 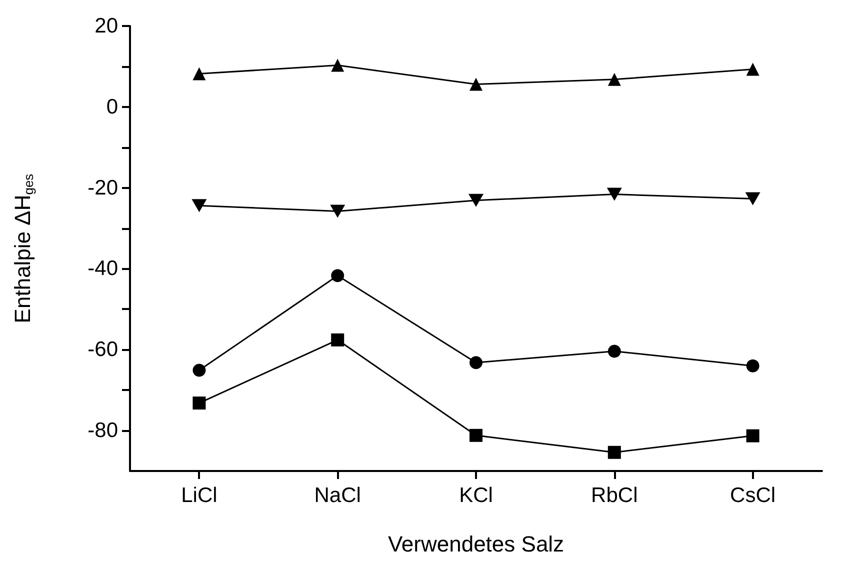 I want to click on x-tick-label: RbCl, so click(x=614, y=495).